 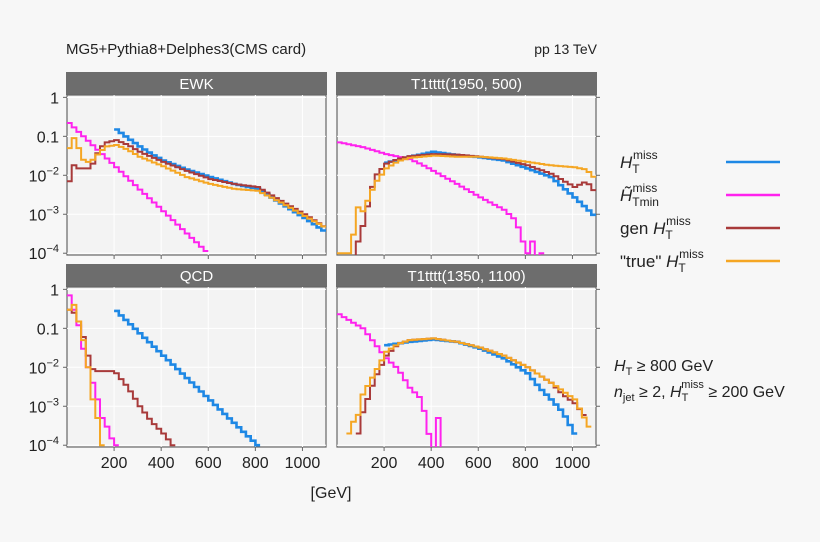 What do you see at coordinates (700, 162) in the screenshot?
I see `legend-item-0: HTmiss` at bounding box center [700, 162].